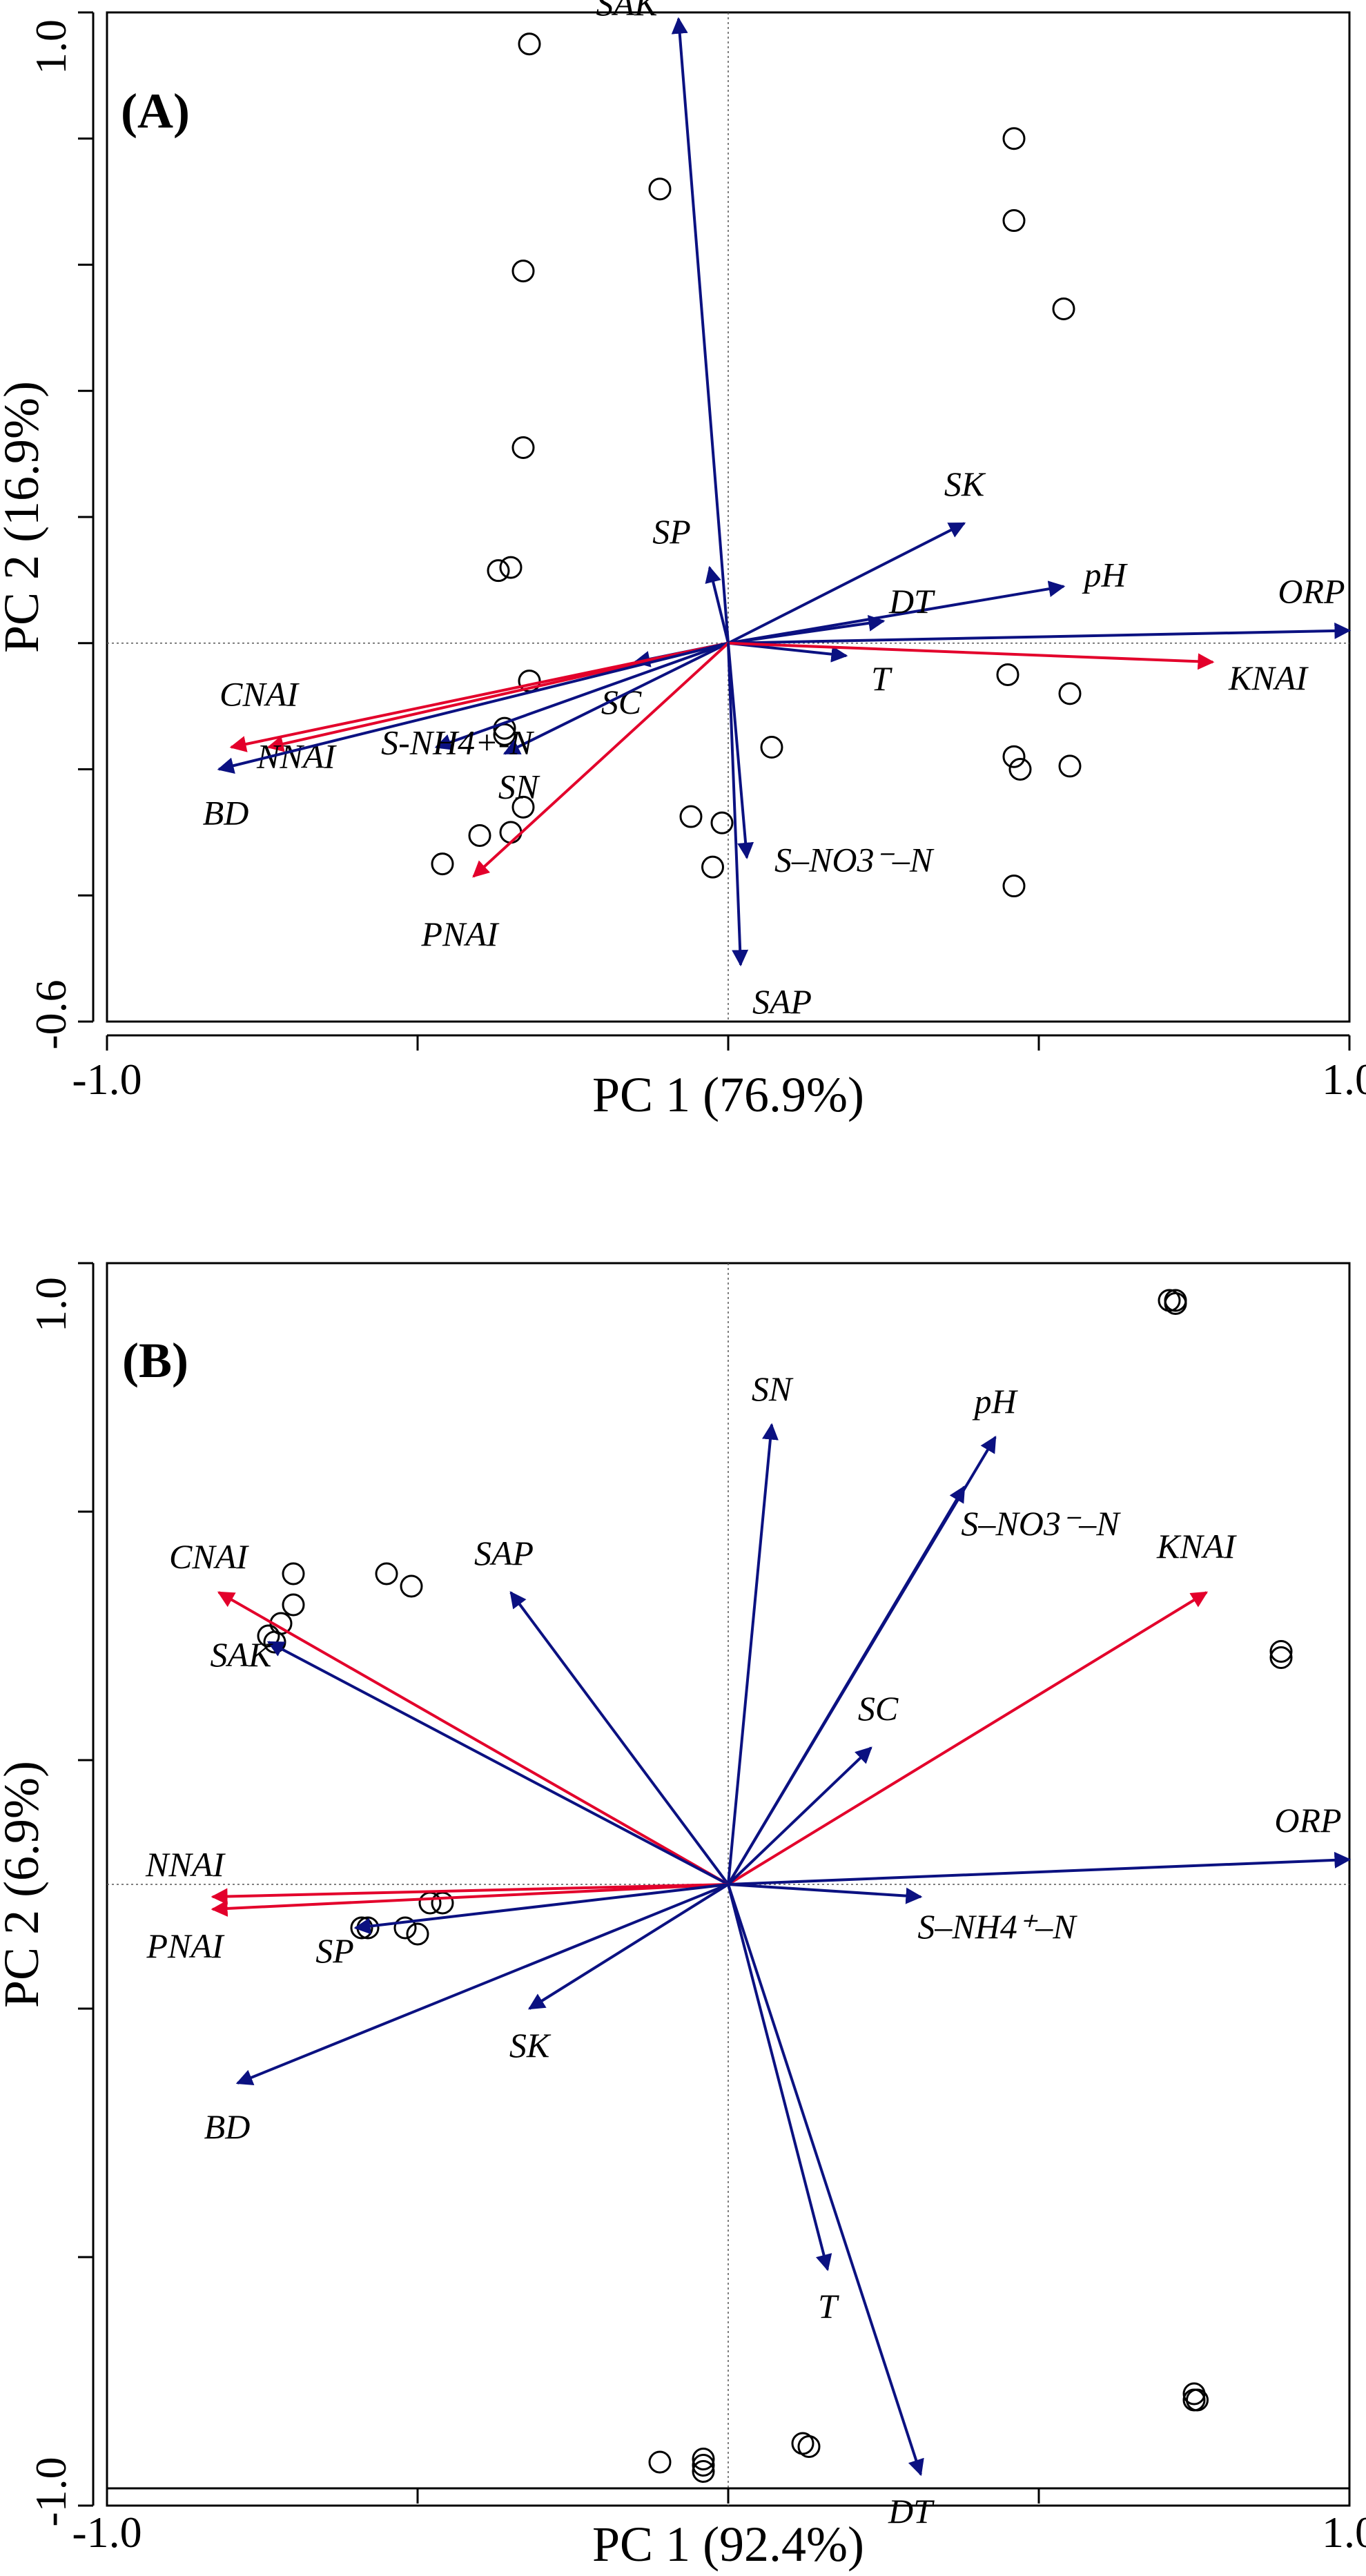 The height and width of the screenshot is (2576, 1366). I want to click on loading-vector-sc, so click(800, 1816).